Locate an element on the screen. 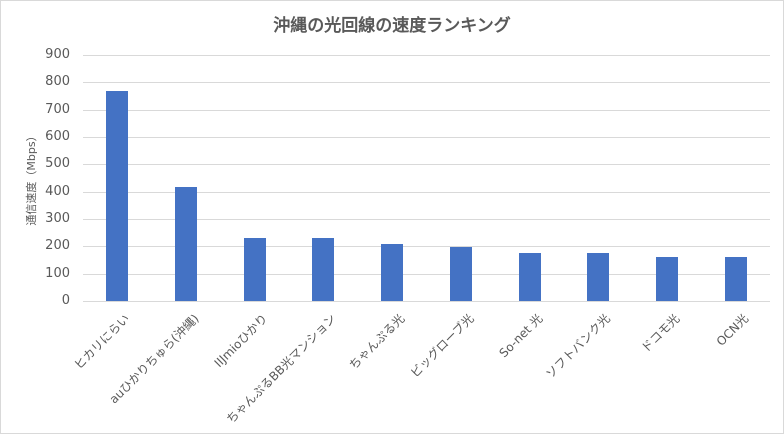 The image size is (784, 434). y-tick-label: 400 is located at coordinates (57, 191).